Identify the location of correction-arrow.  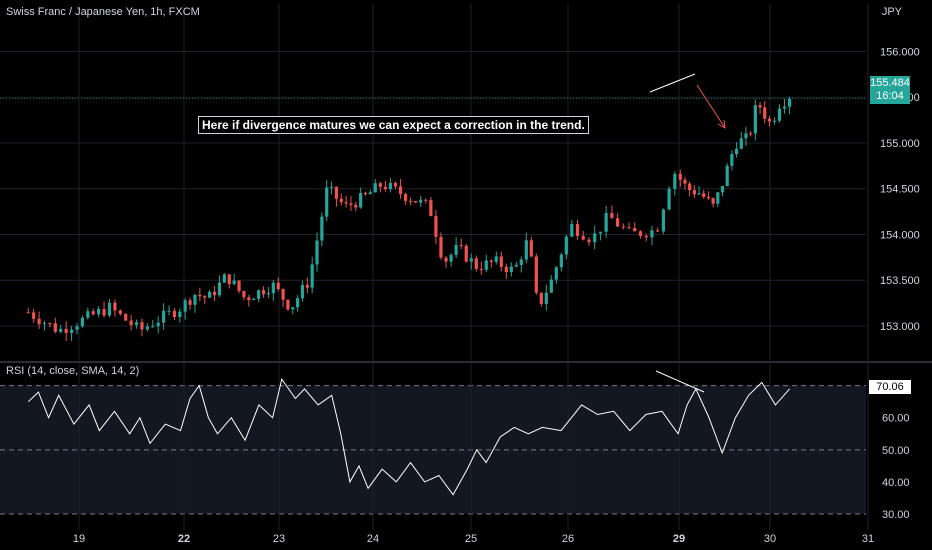
(711, 106).